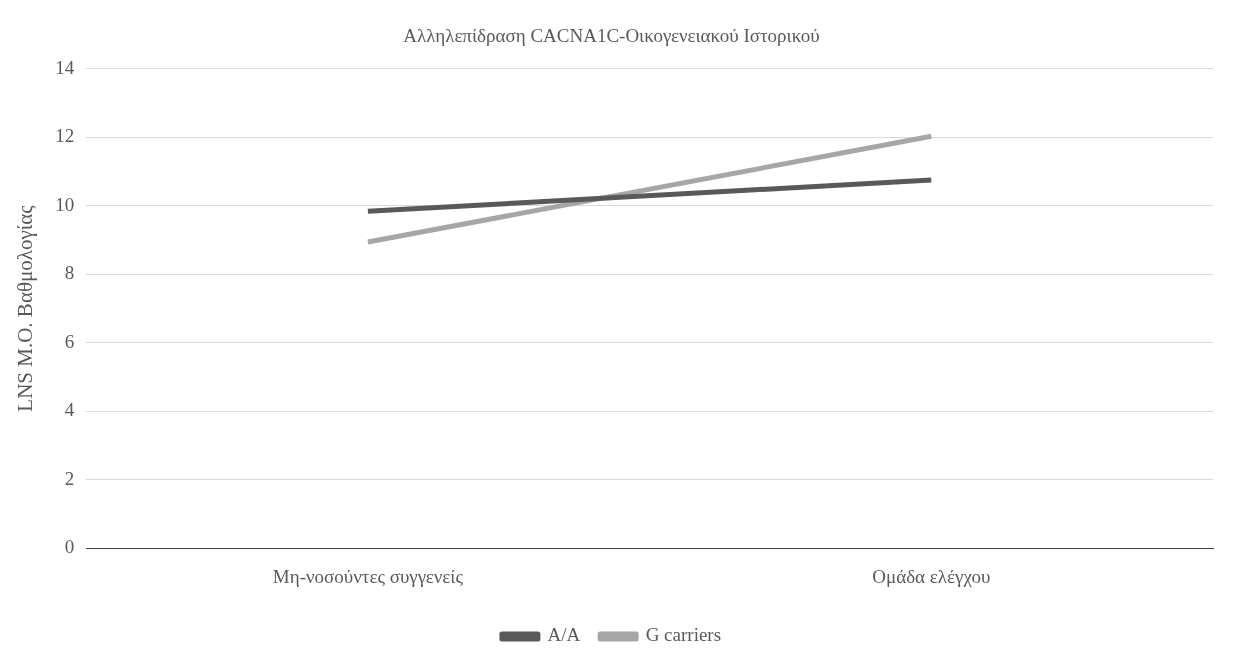  I want to click on legend-label: A/A, so click(564, 635).